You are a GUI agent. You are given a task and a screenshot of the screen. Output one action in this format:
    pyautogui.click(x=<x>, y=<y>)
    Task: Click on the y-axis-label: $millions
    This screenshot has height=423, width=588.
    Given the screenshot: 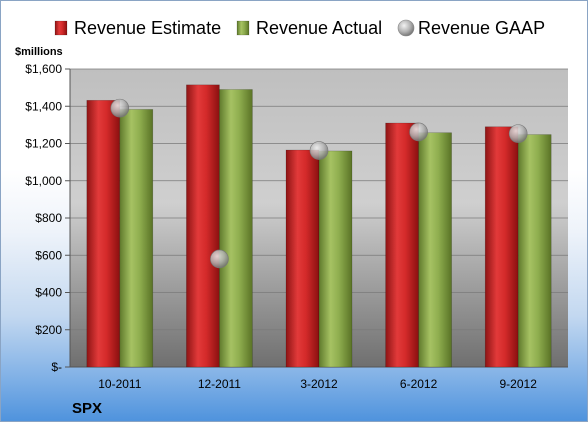 What is the action you would take?
    pyautogui.click(x=39, y=52)
    